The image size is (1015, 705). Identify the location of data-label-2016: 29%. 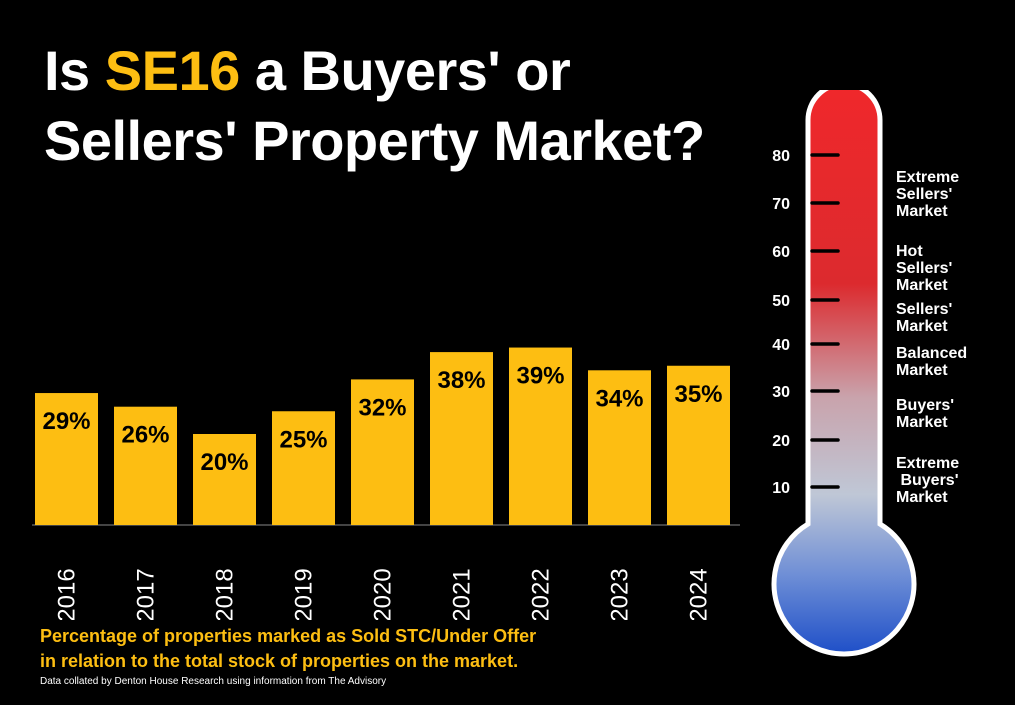
(66, 421).